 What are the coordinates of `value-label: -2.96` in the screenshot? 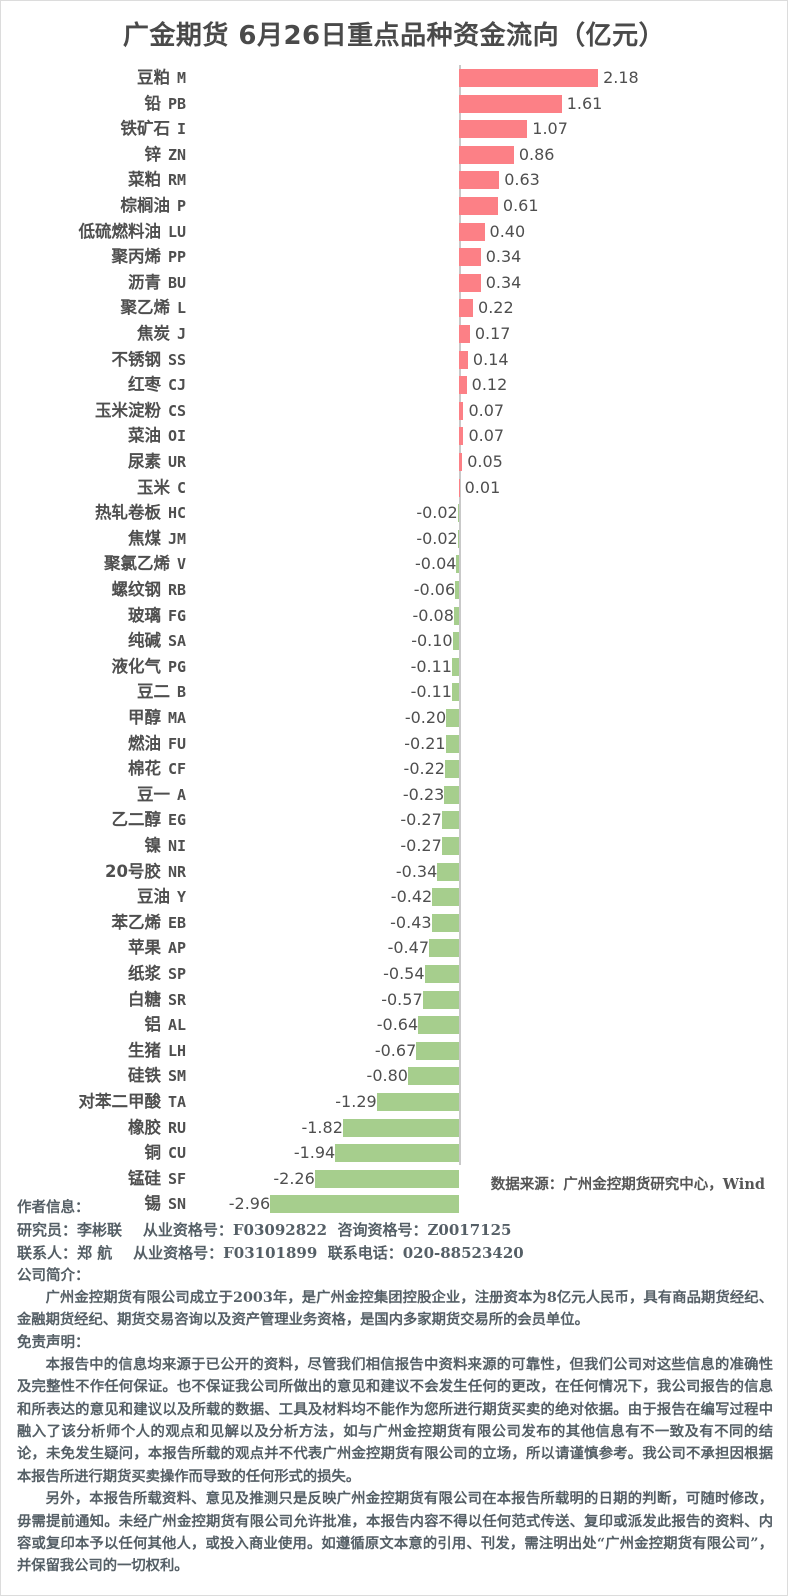 It's located at (249, 1204).